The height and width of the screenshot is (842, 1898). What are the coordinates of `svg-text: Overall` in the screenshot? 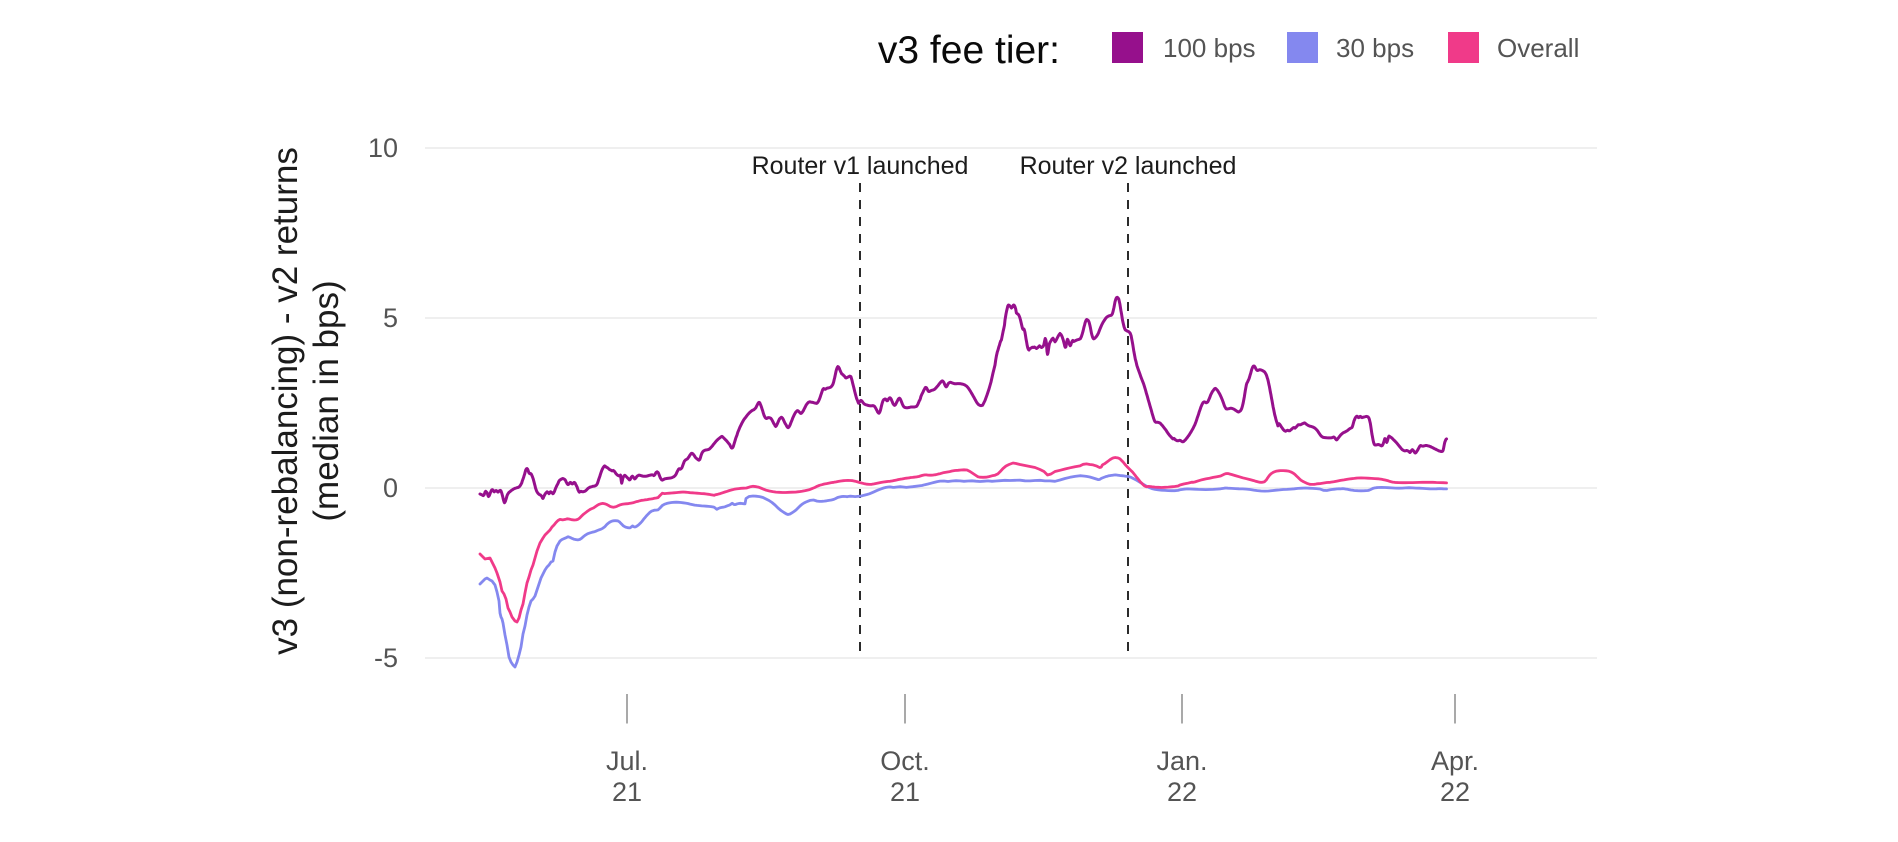 It's located at (1538, 48).